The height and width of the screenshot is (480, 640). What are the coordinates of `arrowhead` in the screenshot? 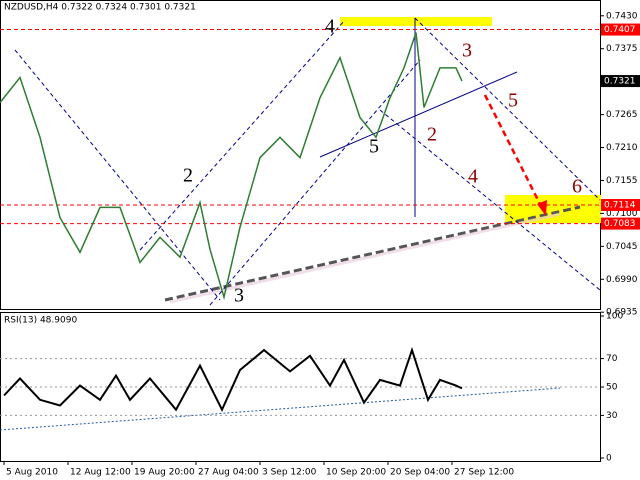 It's located at (542, 208).